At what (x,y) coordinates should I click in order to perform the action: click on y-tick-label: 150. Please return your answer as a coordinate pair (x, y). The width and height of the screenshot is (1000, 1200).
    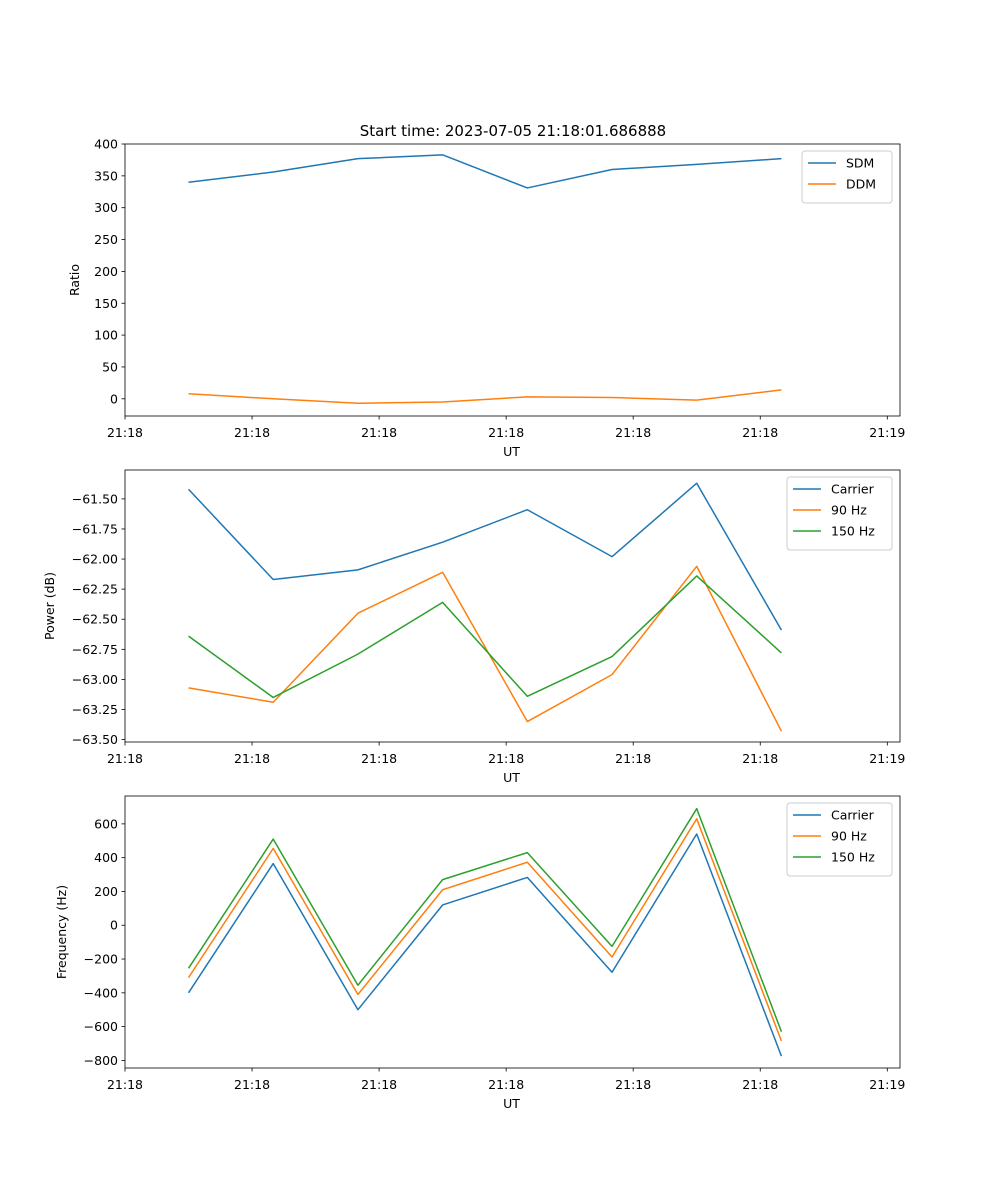
    Looking at the image, I should click on (106, 303).